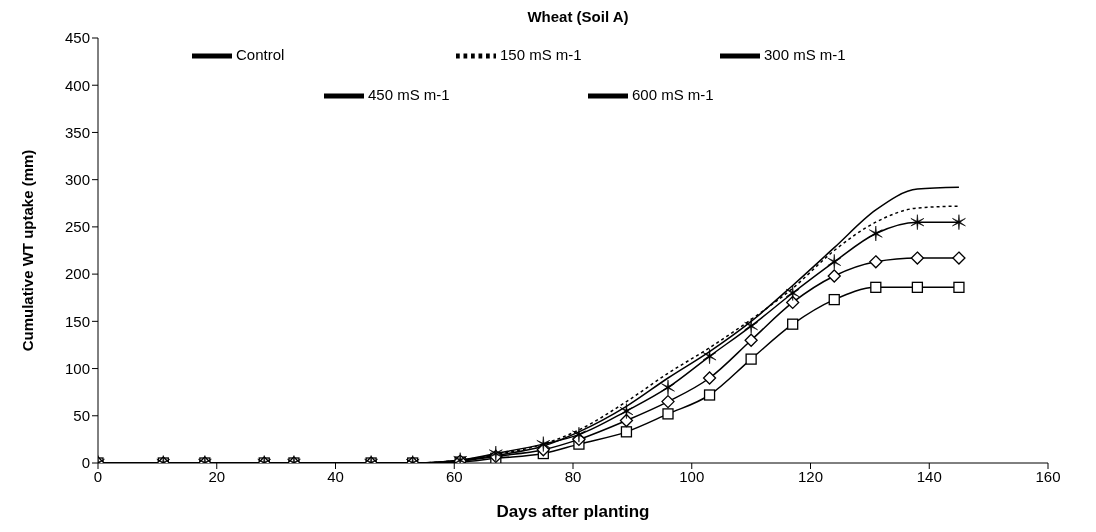 The image size is (1096, 532). I want to click on y-tick-label: 400, so click(77, 85).